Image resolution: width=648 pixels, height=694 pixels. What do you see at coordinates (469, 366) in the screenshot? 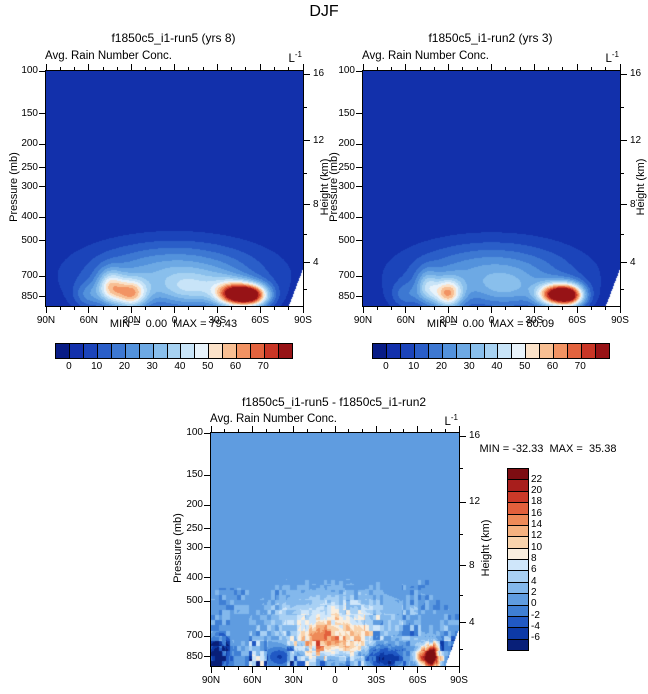
I see `colorbar-tick-label: 30` at bounding box center [469, 366].